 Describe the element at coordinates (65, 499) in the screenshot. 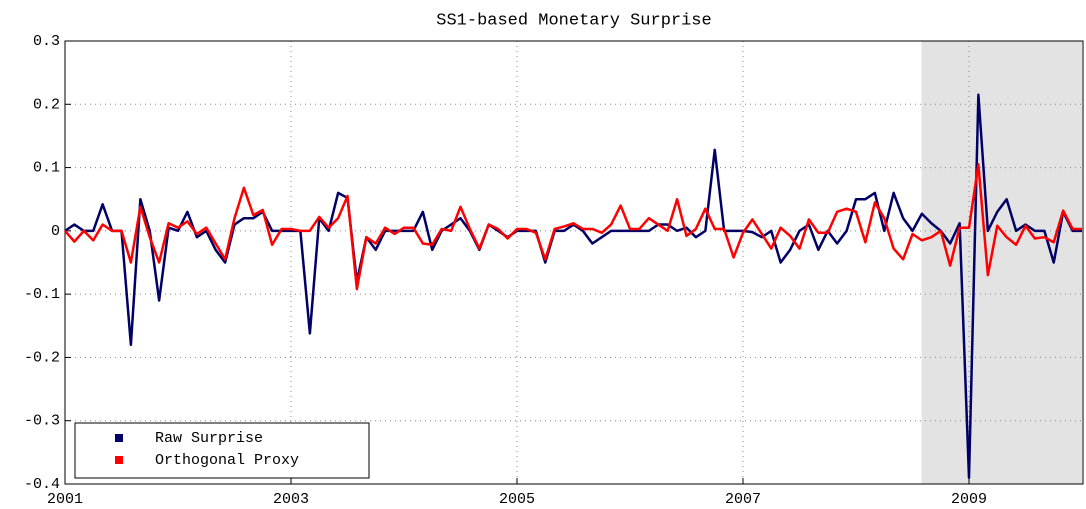

I see `x-tick-label: 2001` at that location.